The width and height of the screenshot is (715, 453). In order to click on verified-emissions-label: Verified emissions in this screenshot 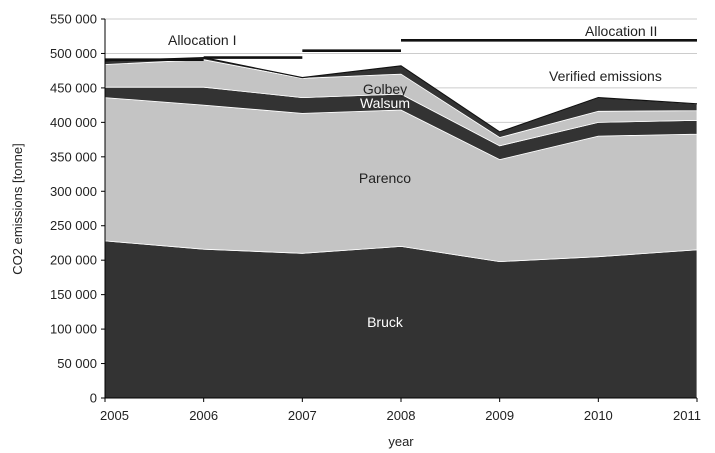, I will do `click(605, 76)`.